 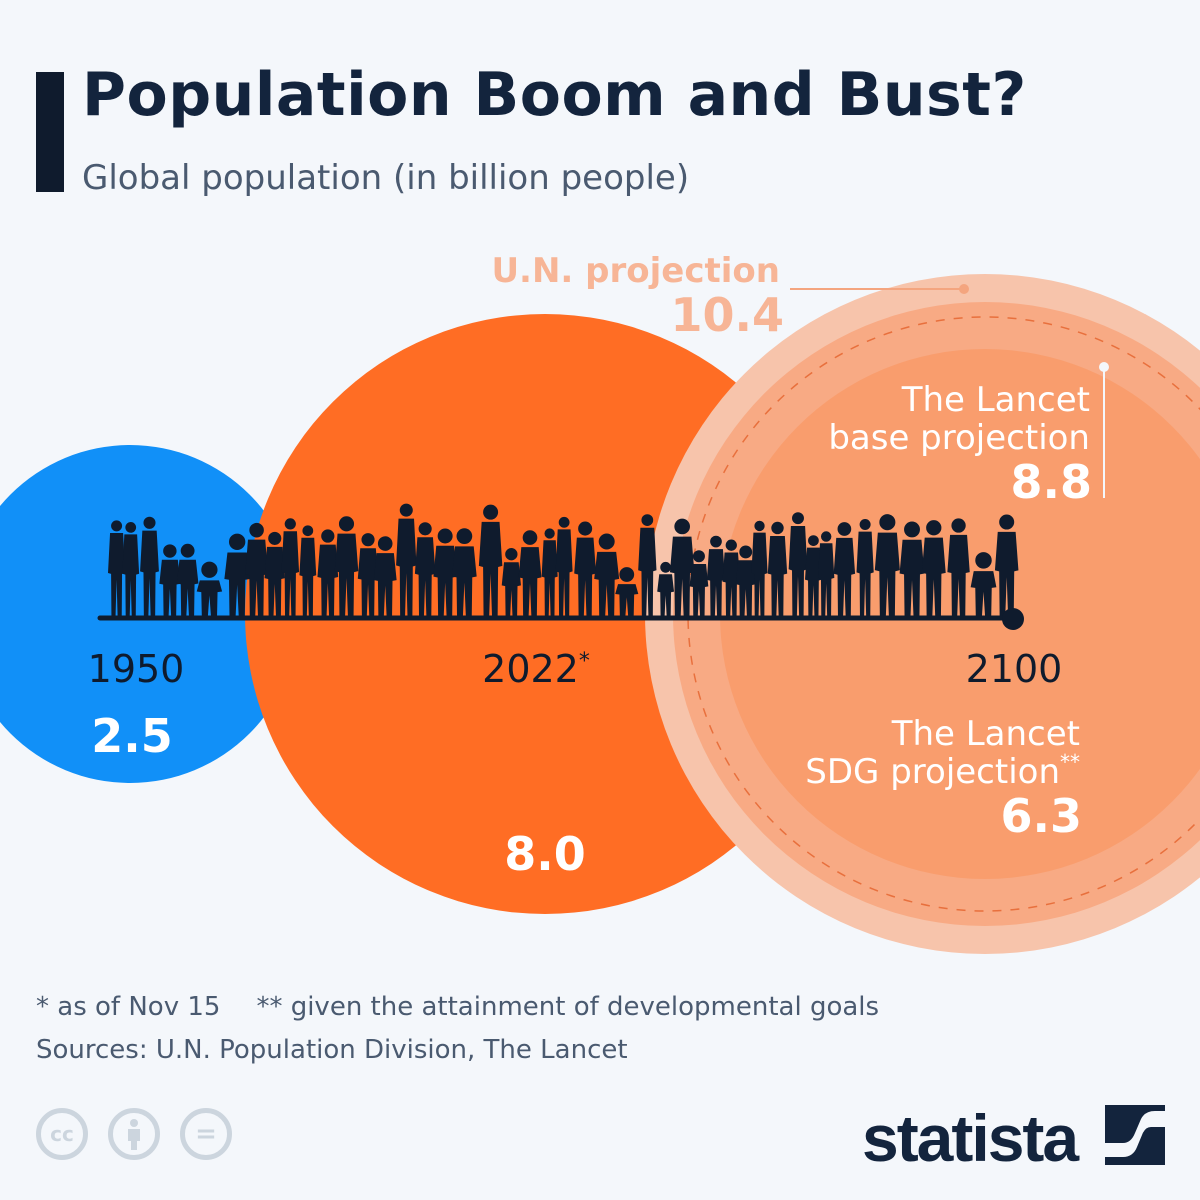 What do you see at coordinates (136, 669) in the screenshot?
I see `year-1950-label: 1950` at bounding box center [136, 669].